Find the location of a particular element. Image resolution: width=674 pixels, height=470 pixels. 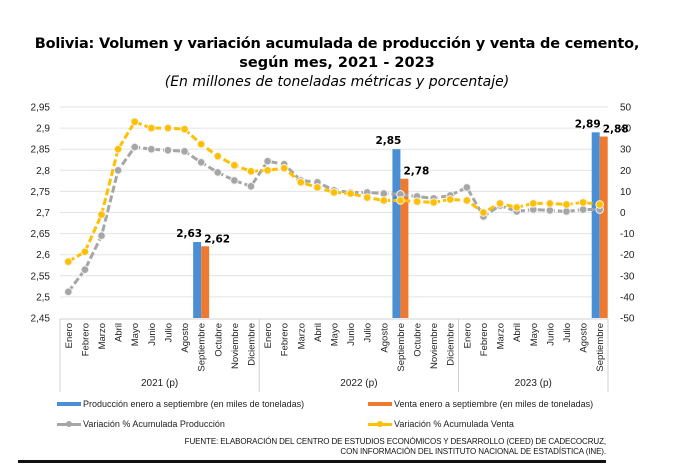

data-label: 2,62 is located at coordinates (217, 239).